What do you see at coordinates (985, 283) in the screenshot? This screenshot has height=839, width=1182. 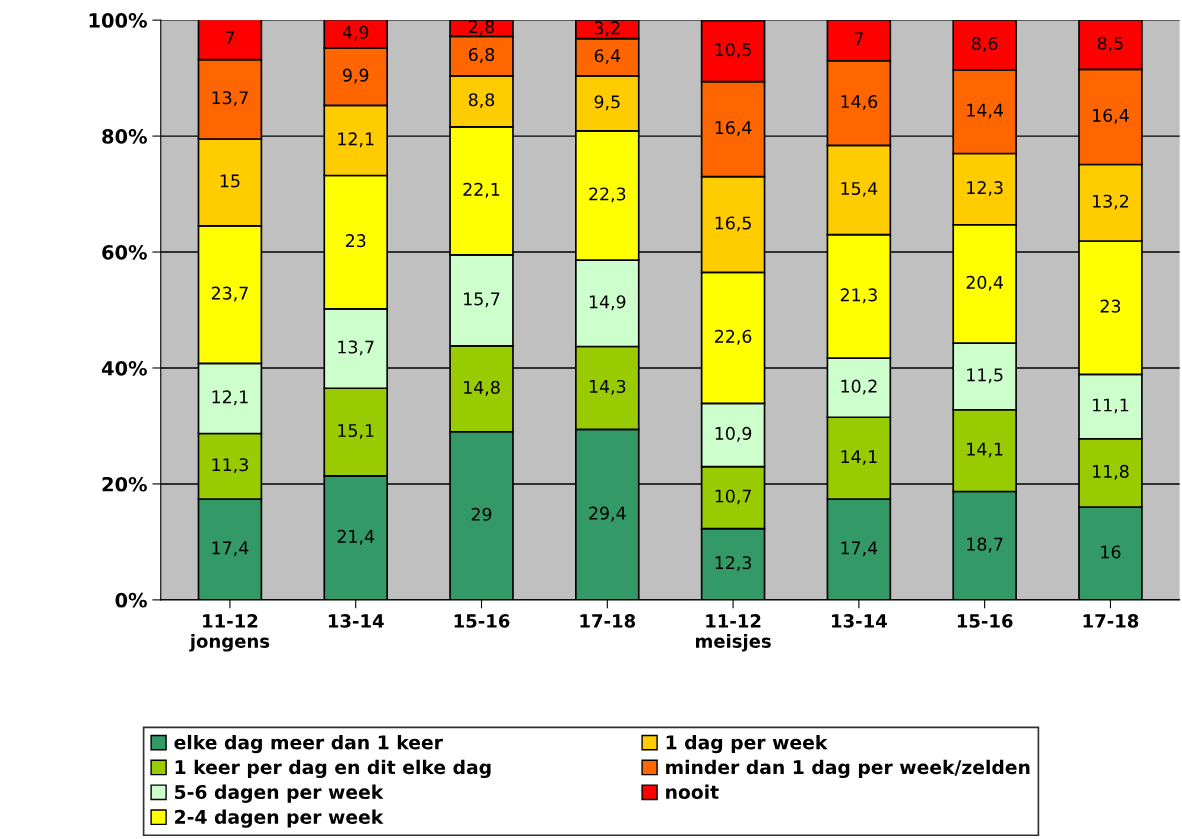 I see `data-label: 20,4` at bounding box center [985, 283].